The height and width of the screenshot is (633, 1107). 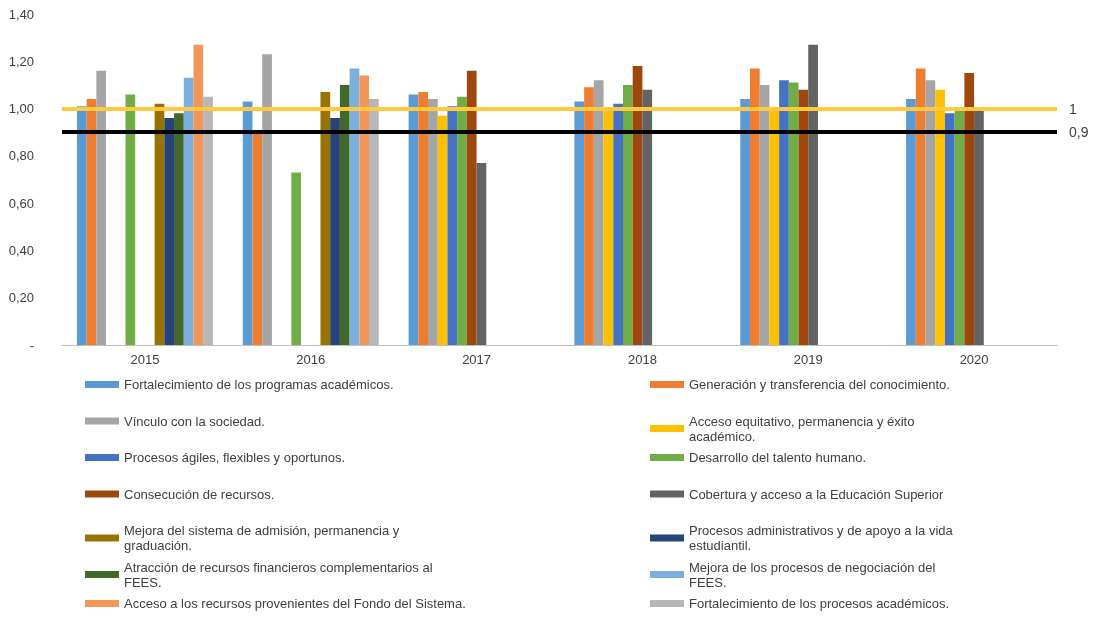 What do you see at coordinates (21, 250) in the screenshot?
I see `y-tick-label: 0,40` at bounding box center [21, 250].